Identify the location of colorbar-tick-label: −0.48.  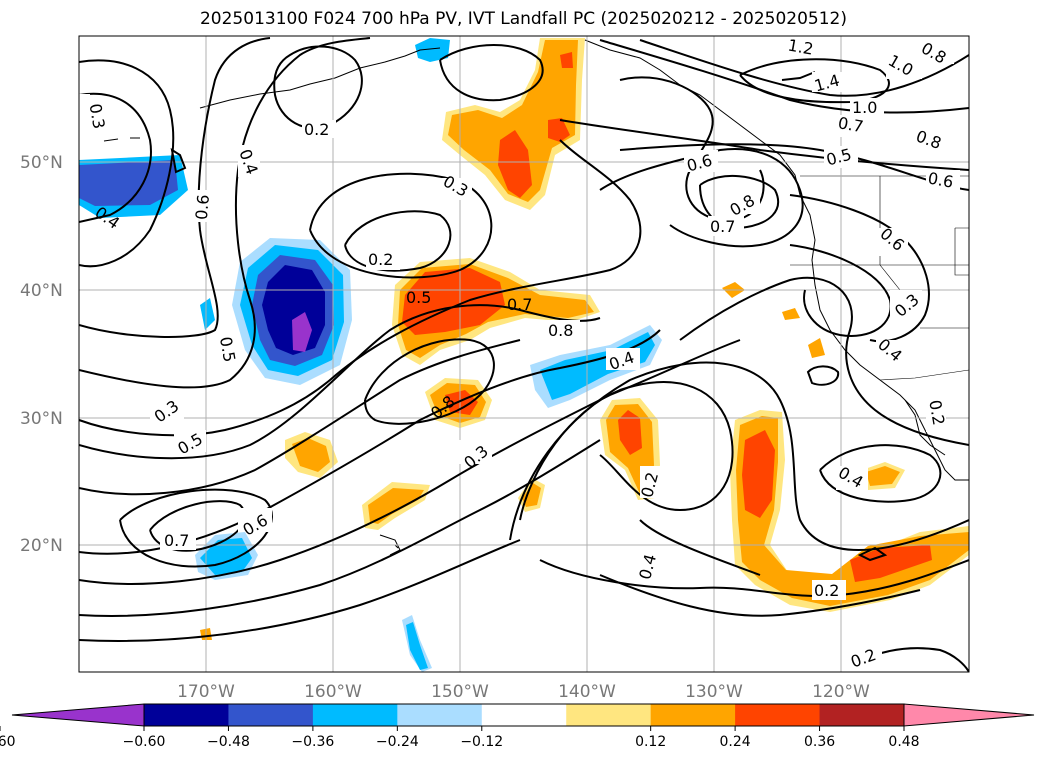
(228, 742).